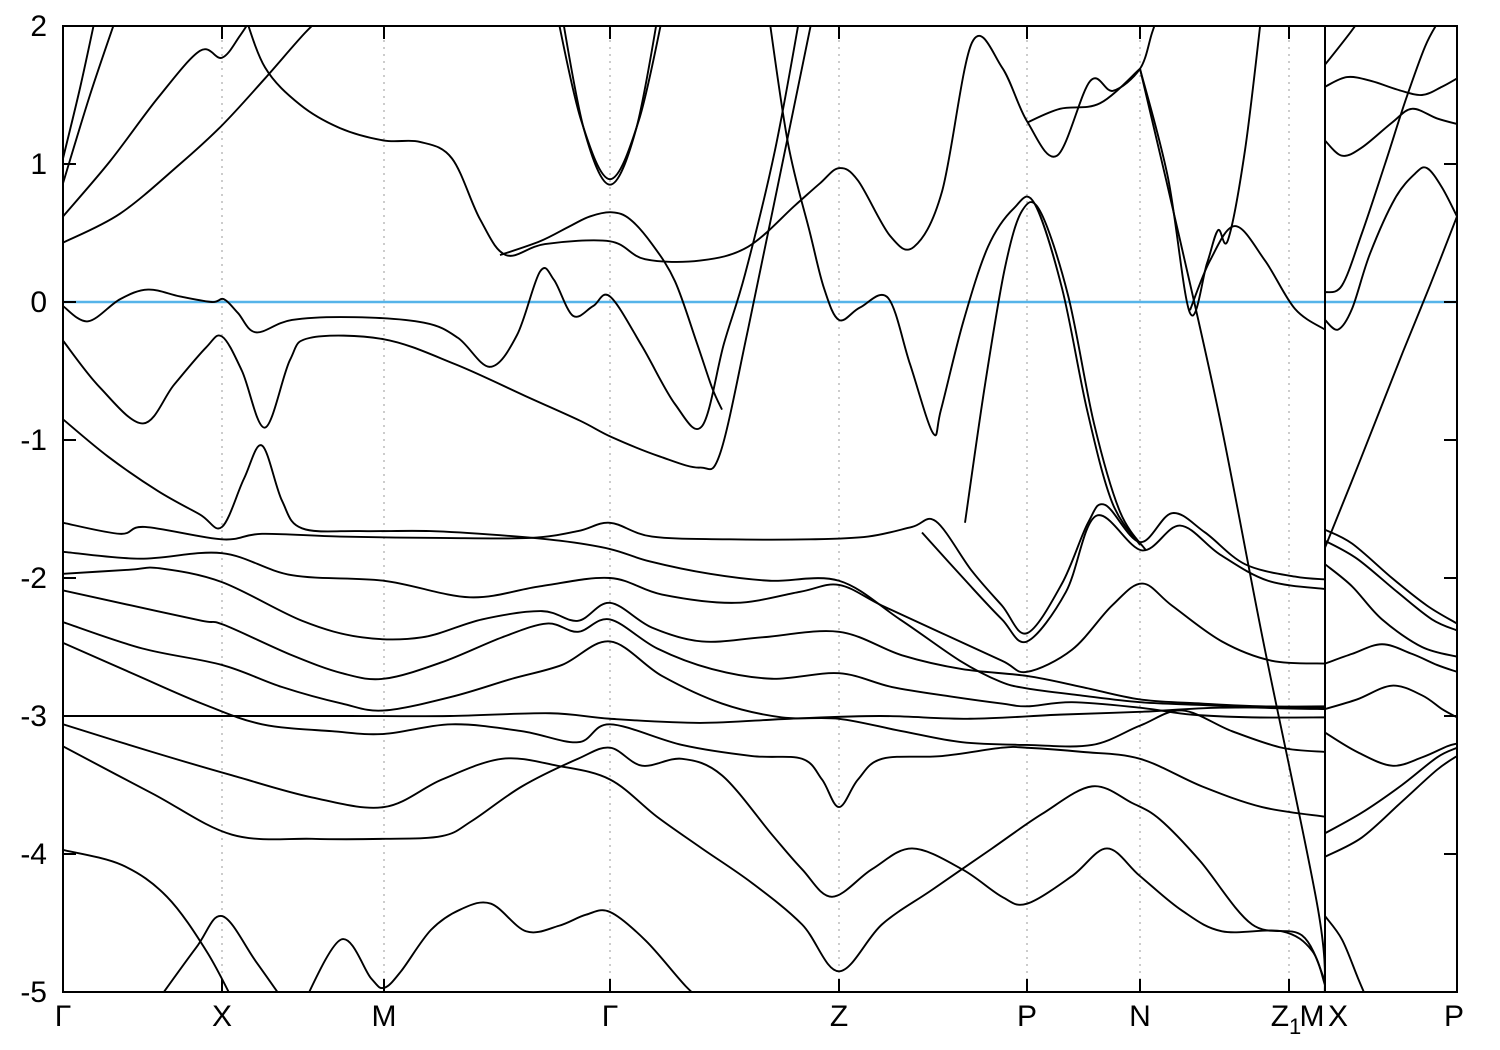 This screenshot has height=1050, width=1500. I want to click on y-axis-tick-label: -5, so click(33, 992).